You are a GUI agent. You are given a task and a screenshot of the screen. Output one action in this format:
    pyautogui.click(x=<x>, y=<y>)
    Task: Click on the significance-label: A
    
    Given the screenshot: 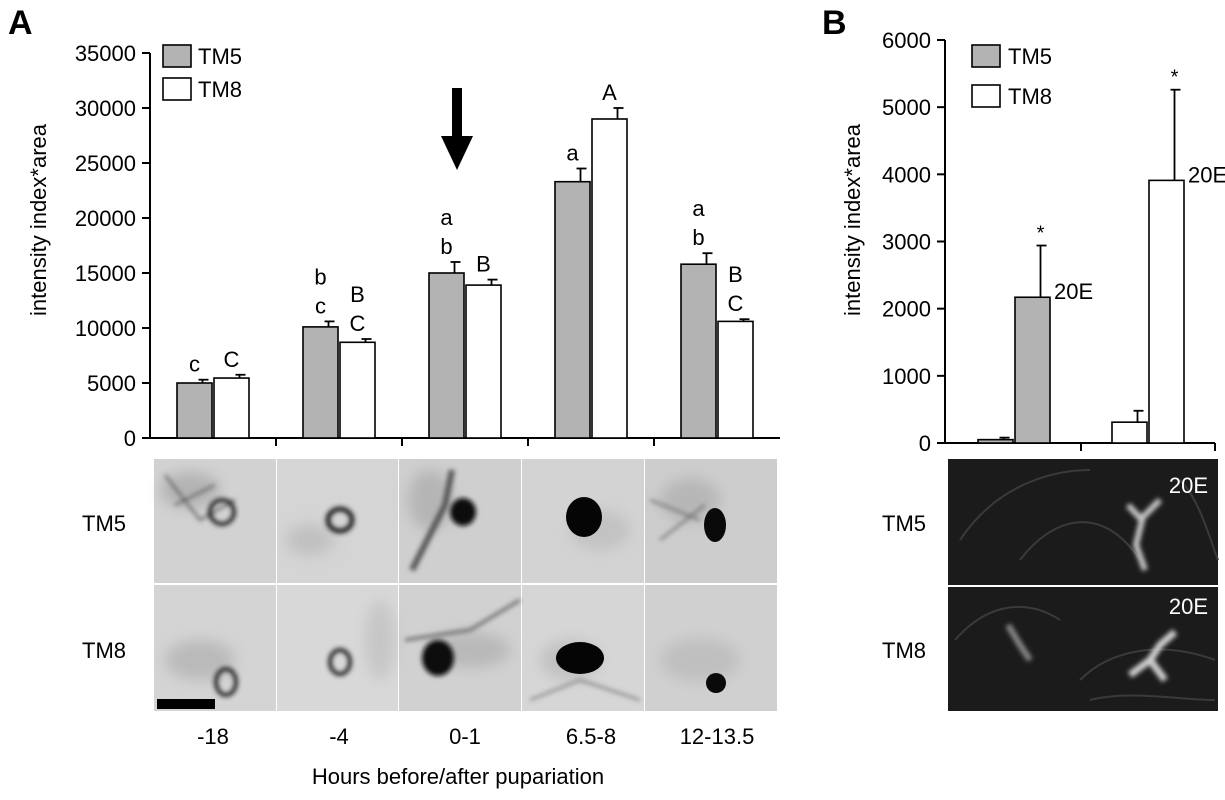 What is the action you would take?
    pyautogui.click(x=609, y=92)
    